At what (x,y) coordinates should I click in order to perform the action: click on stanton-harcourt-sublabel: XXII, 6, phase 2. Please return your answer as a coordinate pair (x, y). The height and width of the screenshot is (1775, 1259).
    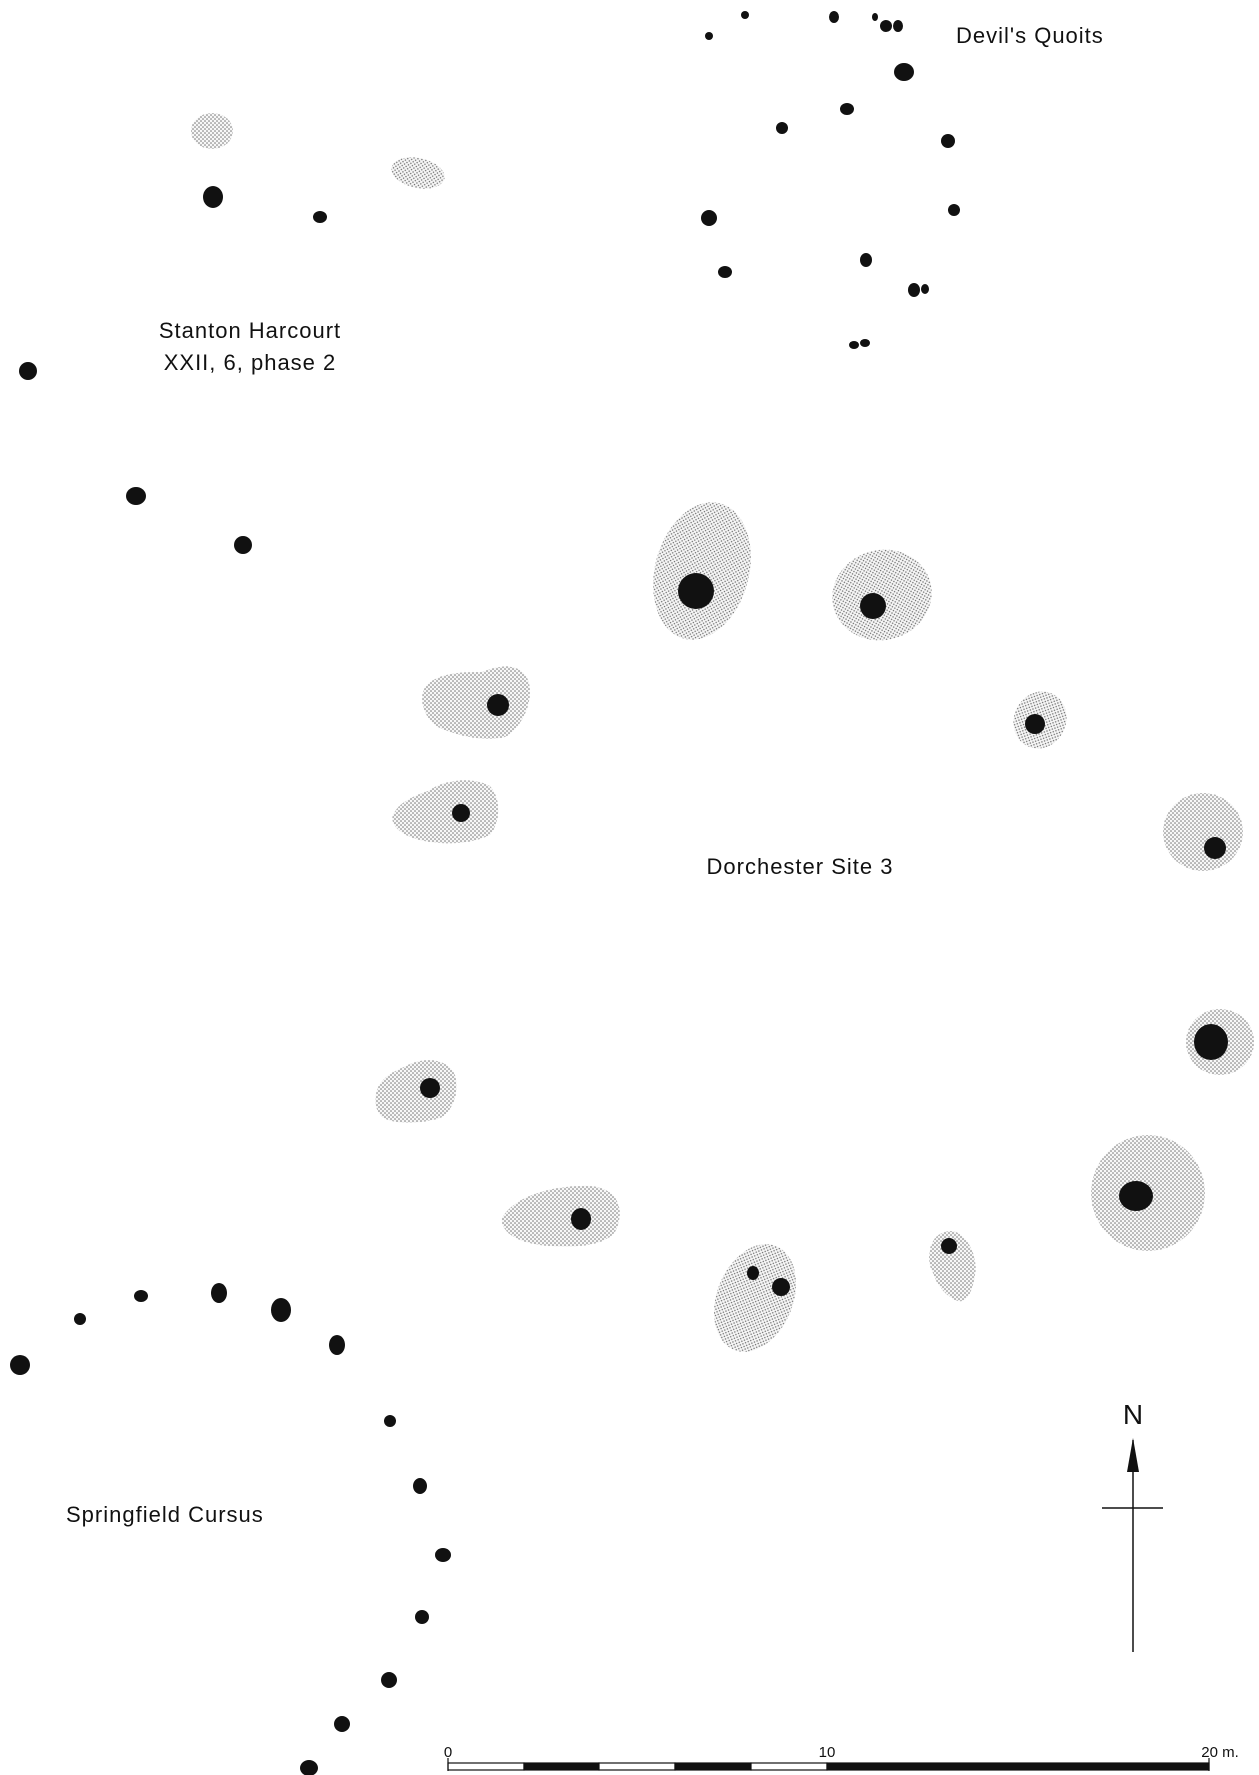
    Looking at the image, I should click on (250, 362).